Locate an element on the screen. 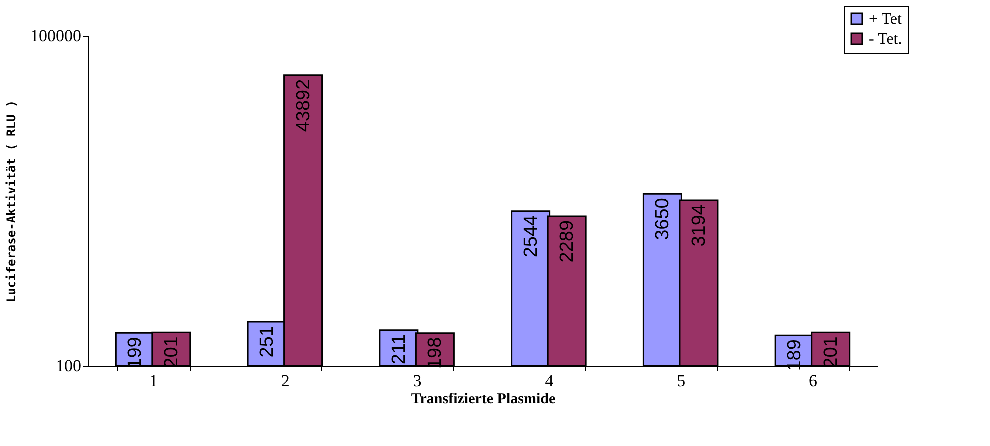 This screenshot has height=446, width=990. data-label: 198 is located at coordinates (435, 353).